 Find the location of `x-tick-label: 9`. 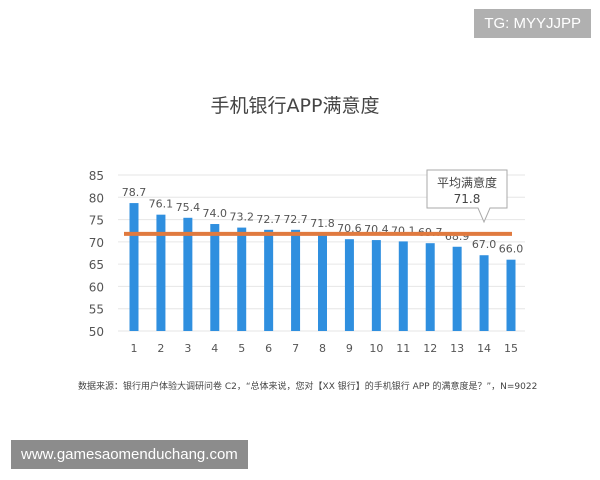

x-tick-label: 9 is located at coordinates (349, 348).